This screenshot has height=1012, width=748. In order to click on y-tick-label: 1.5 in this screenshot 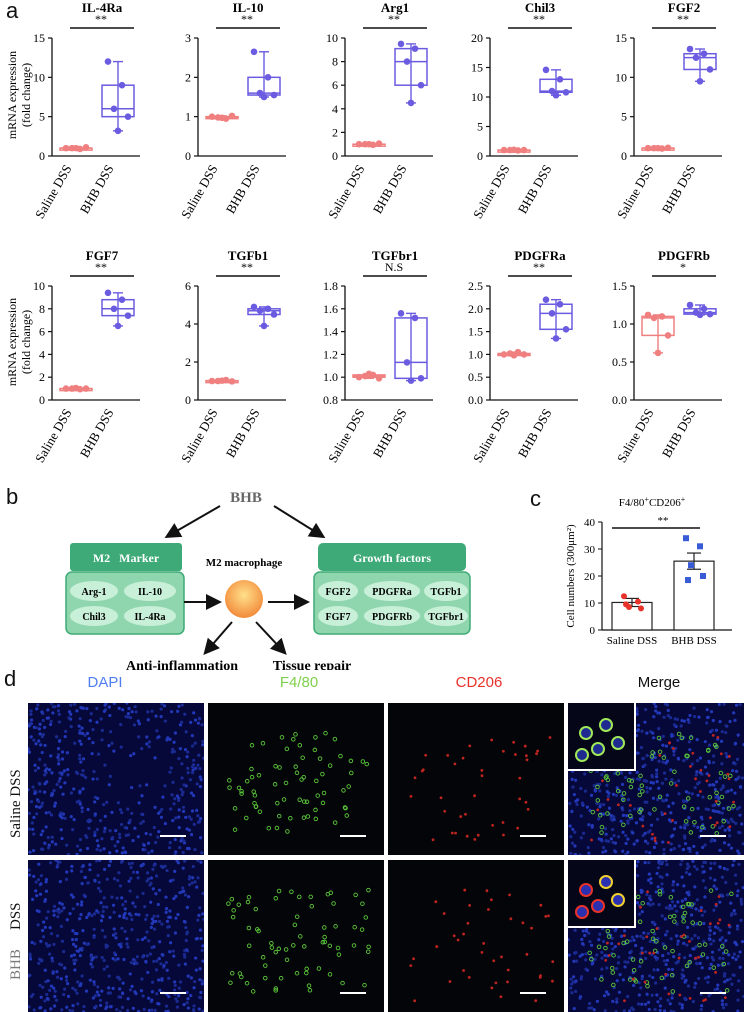, I will do `click(475, 332)`.